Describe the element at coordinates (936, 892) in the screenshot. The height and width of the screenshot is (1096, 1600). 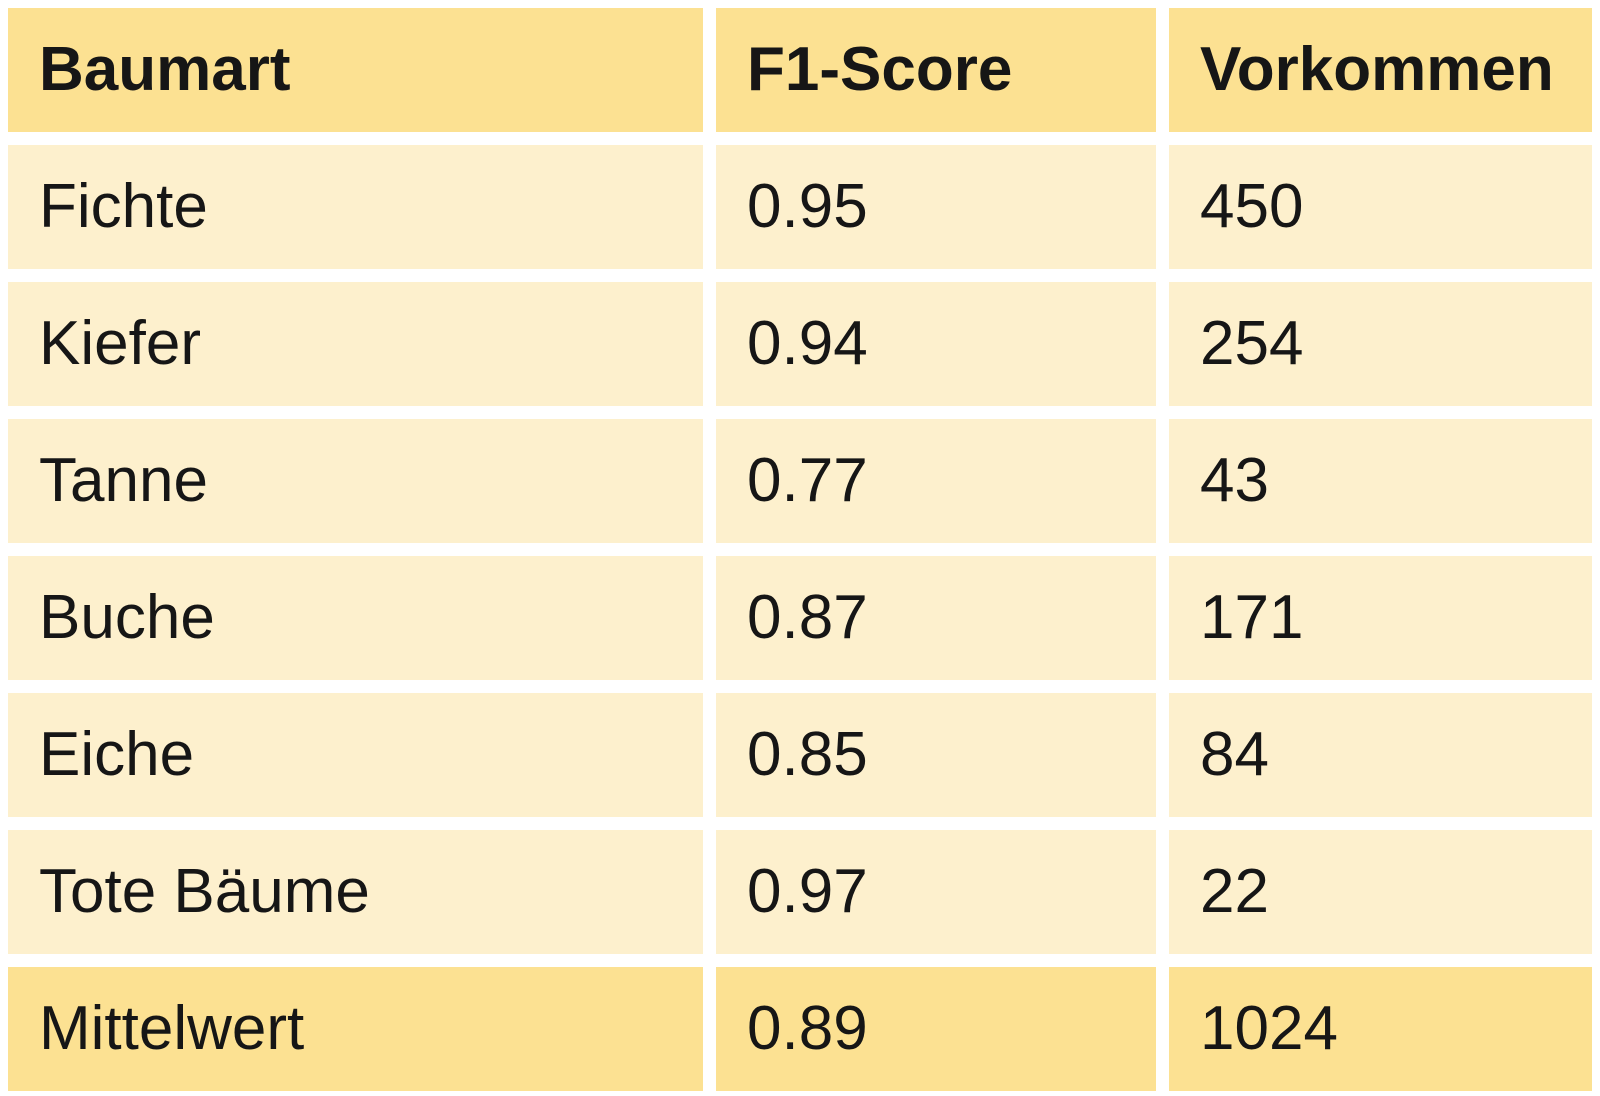
I see `cell-f1-score: 0.97` at that location.